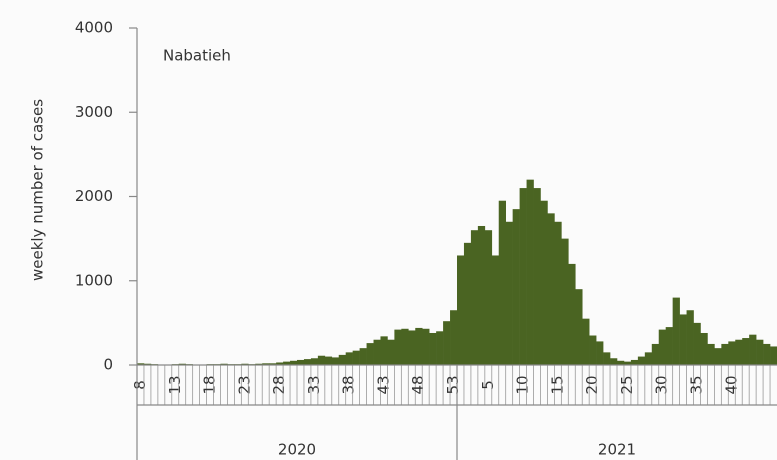 Image resolution: width=777 pixels, height=460 pixels. What do you see at coordinates (349, 384) in the screenshot?
I see `x-tick-label: 38` at bounding box center [349, 384].